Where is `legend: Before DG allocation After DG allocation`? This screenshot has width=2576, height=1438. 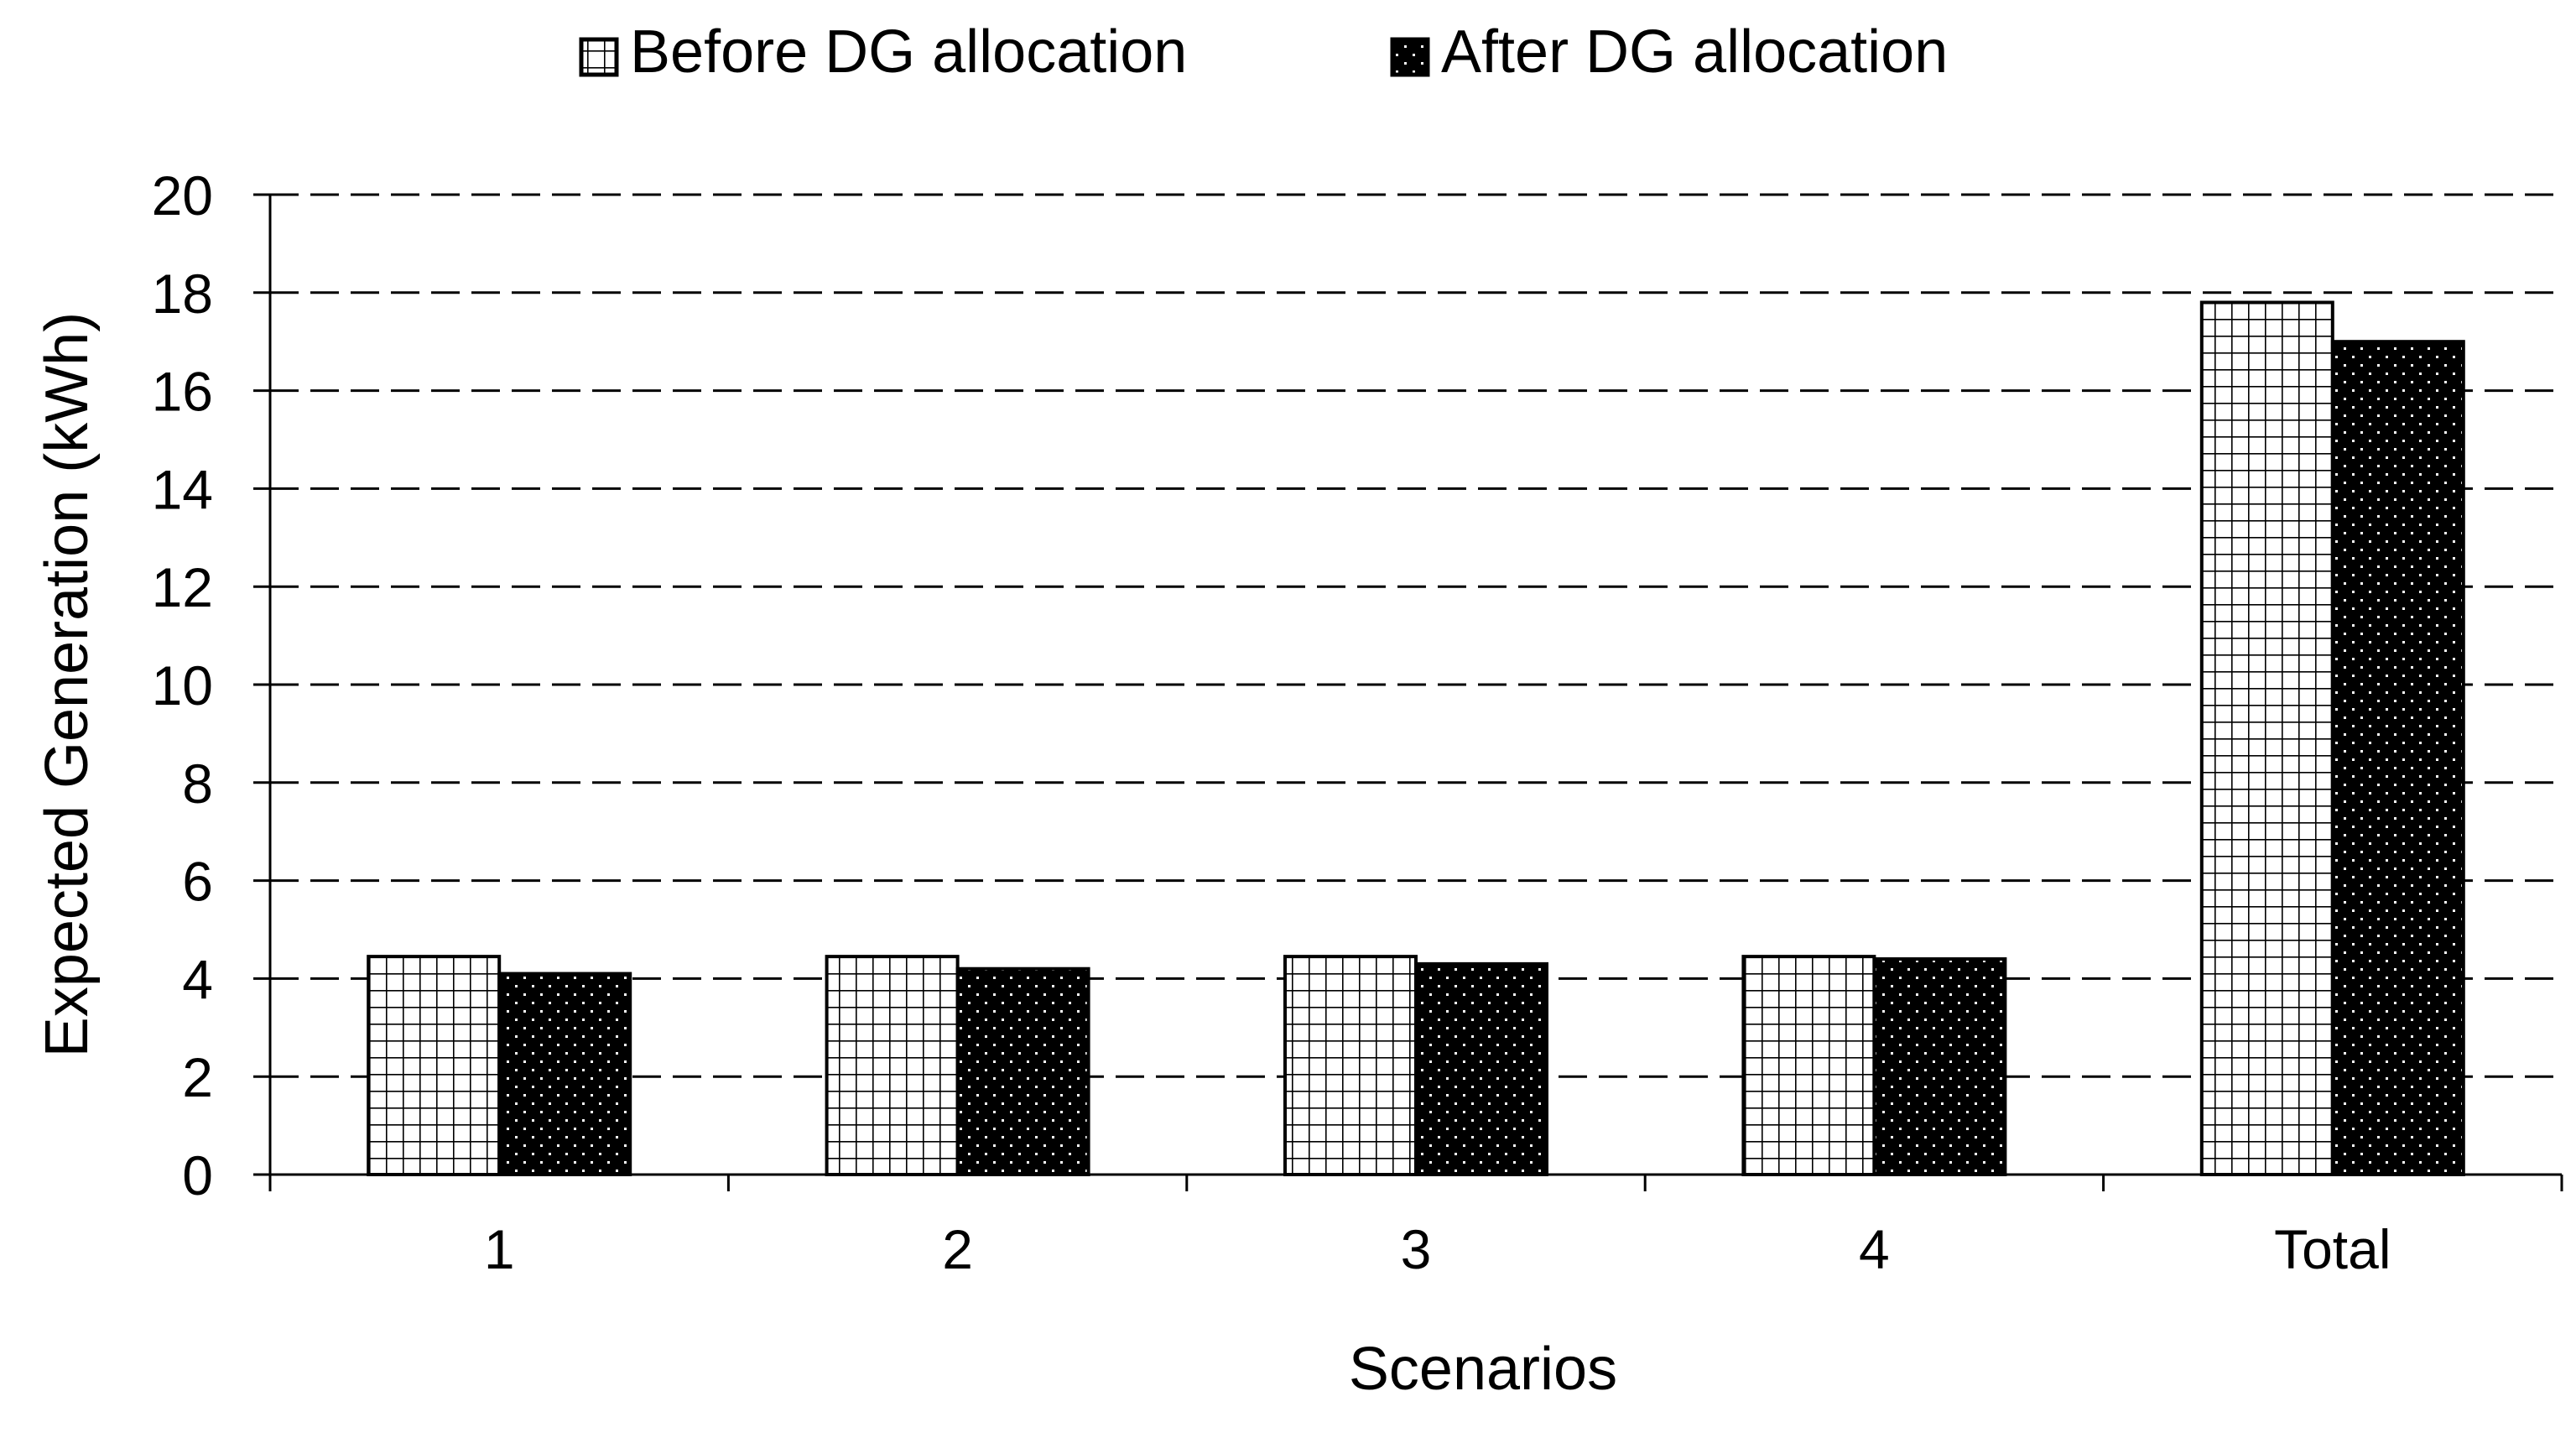 legend: Before DG allocation After DG allocation is located at coordinates (1263, 52).